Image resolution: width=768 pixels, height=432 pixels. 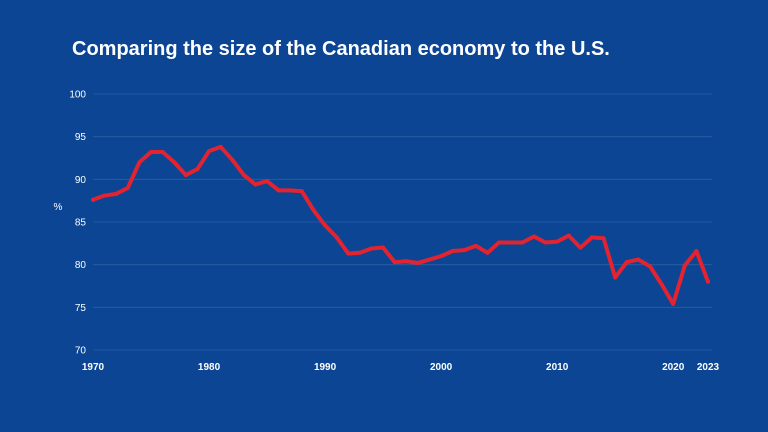 I want to click on x-tick-label: 2000, so click(x=441, y=367).